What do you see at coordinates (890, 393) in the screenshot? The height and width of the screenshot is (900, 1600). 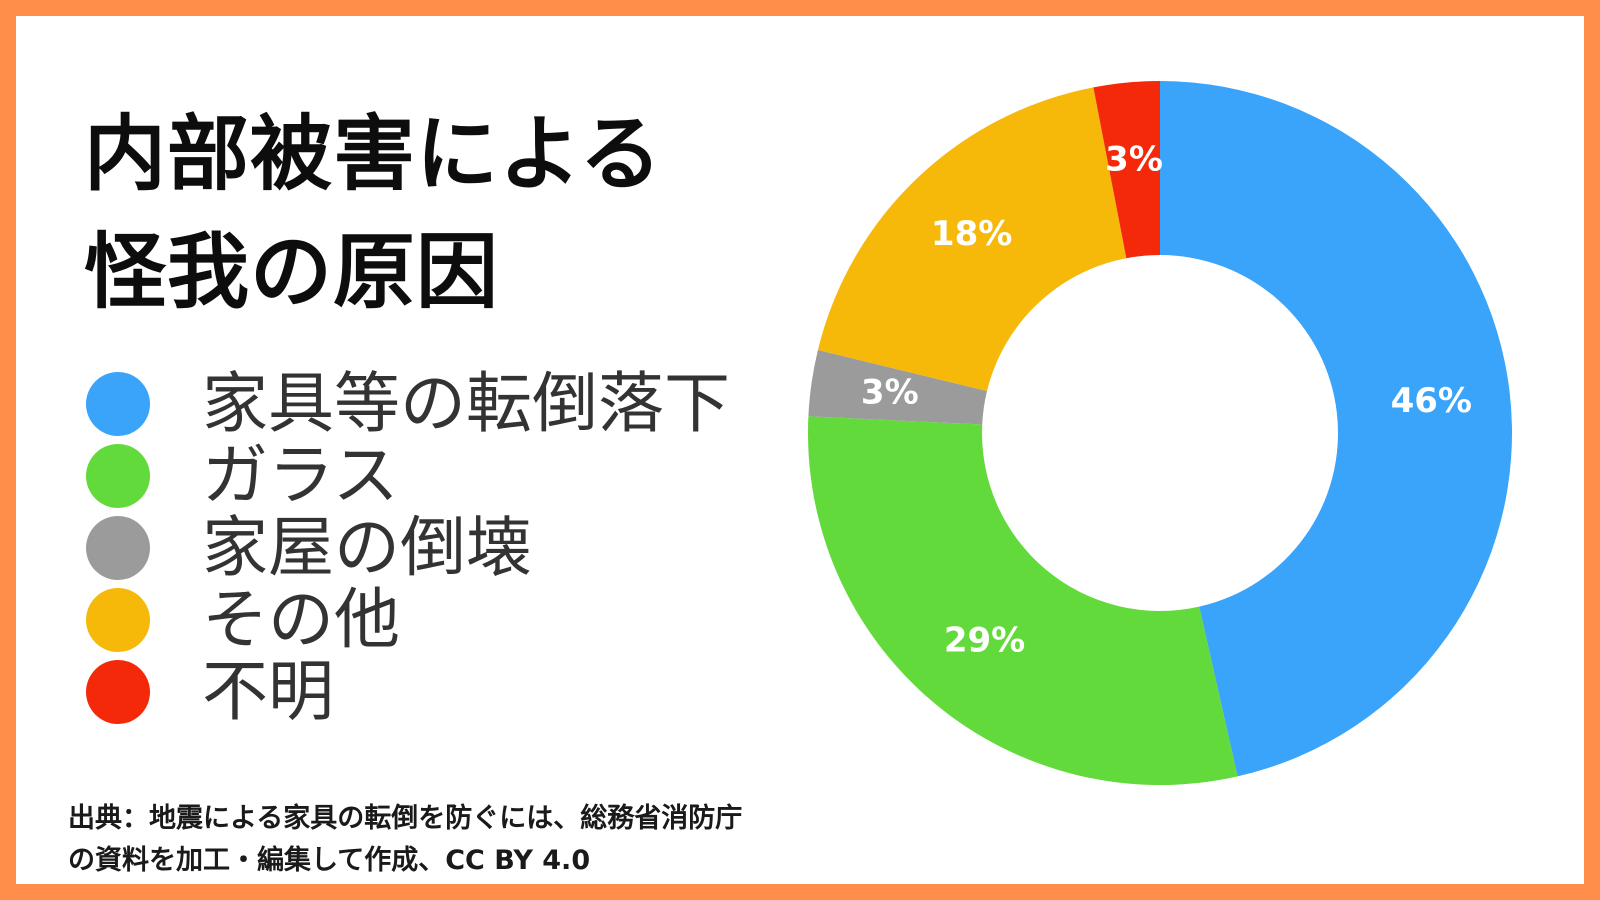 I see `slice-label-collapse: 3%` at bounding box center [890, 393].